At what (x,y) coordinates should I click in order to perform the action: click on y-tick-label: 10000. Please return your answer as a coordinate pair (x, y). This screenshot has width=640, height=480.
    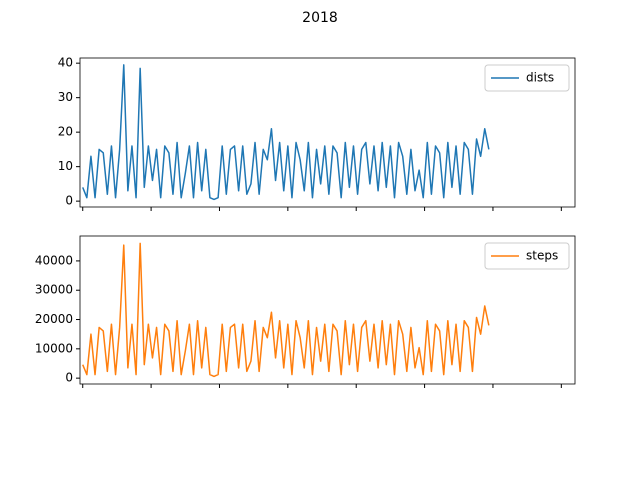
    Looking at the image, I should click on (54, 348).